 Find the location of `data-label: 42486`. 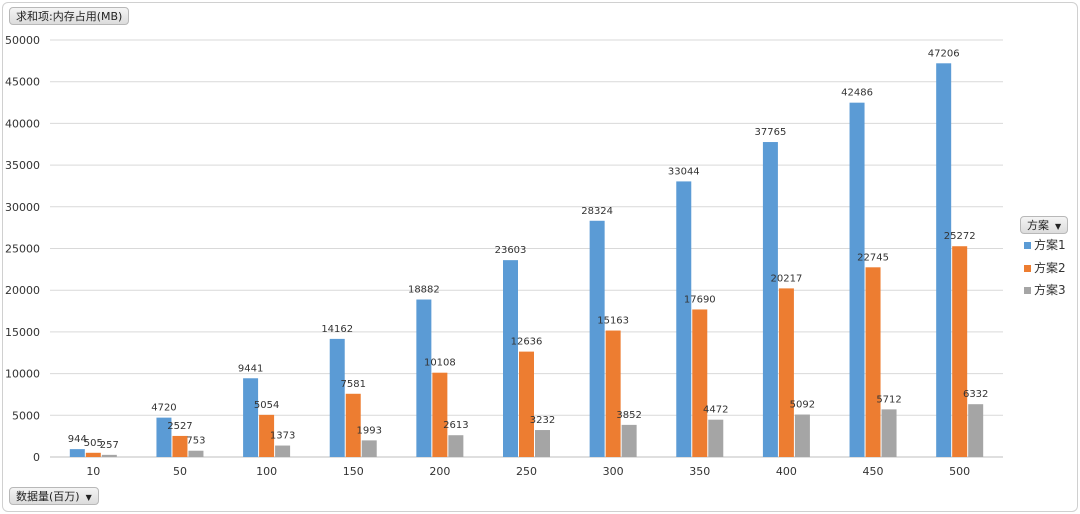

data-label: 42486 is located at coordinates (857, 93).